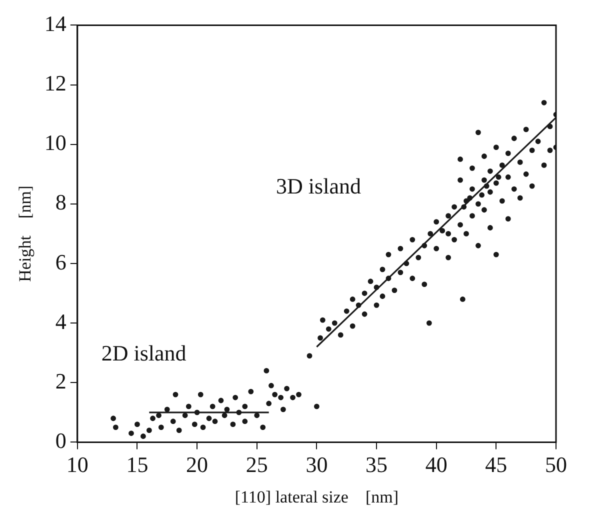 Image resolution: width=594 pixels, height=524 pixels. Describe the element at coordinates (143, 353) in the screenshot. I see `annotation: 2D island` at that location.